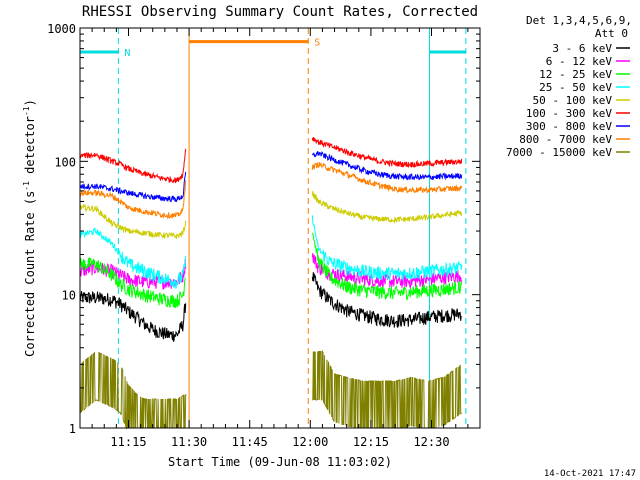  Describe the element at coordinates (579, 20) in the screenshot. I see `legend-header-line-1: Det 1,3,4,5,6,9,` at that location.